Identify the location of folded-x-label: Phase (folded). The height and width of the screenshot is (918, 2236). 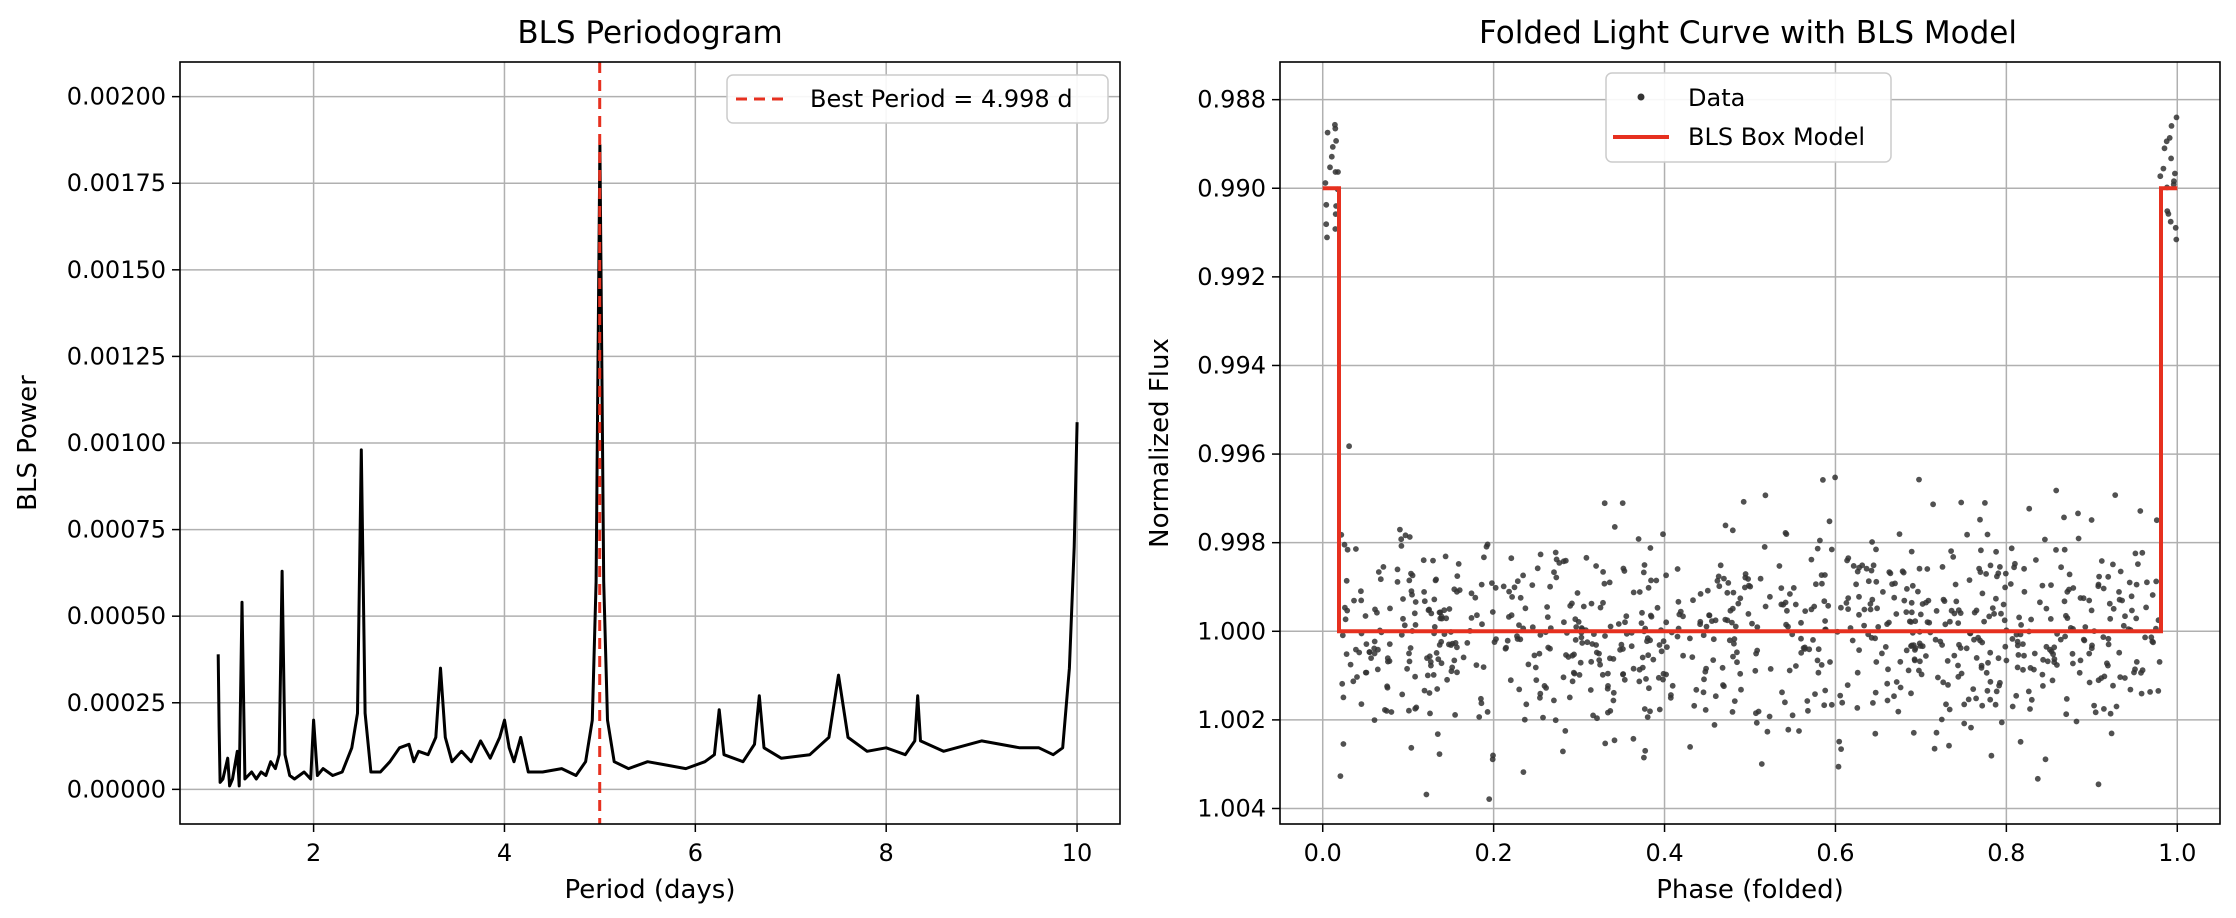
(1749, 890).